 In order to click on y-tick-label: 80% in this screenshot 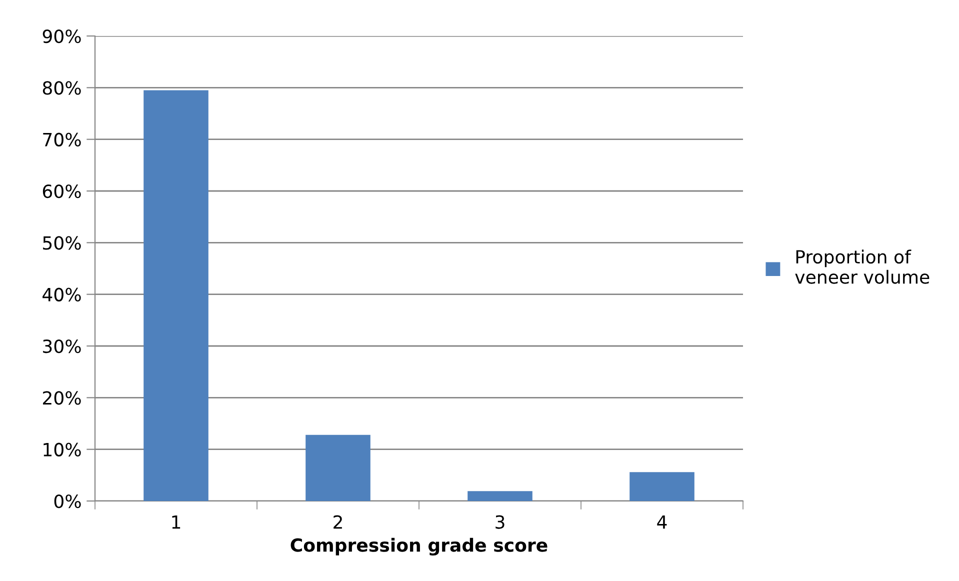, I will do `click(61, 88)`.